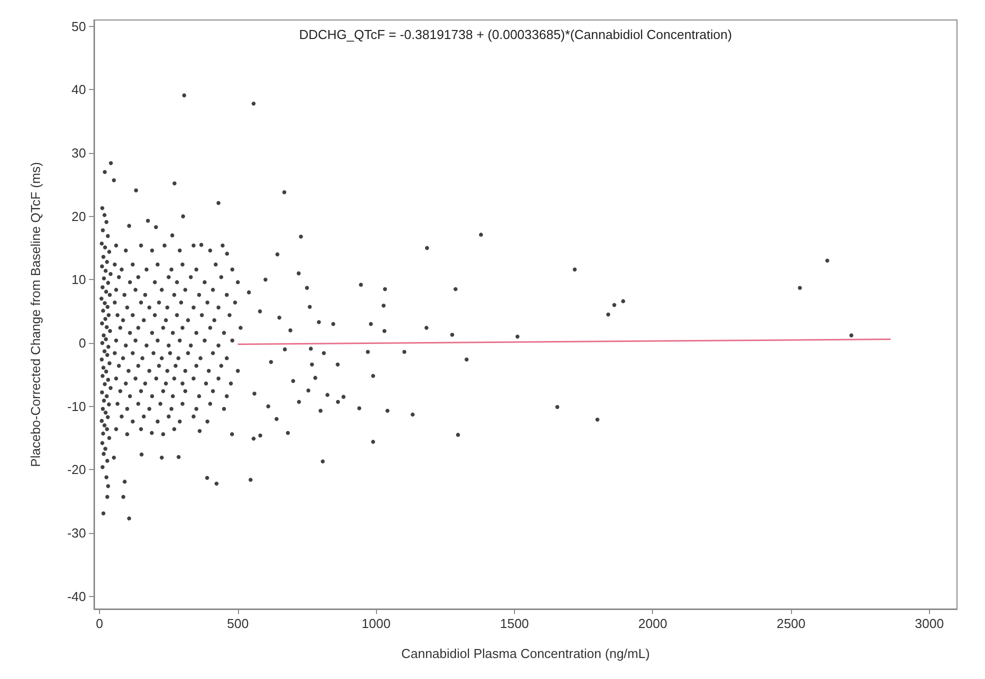  Describe the element at coordinates (76, 533) in the screenshot. I see `y-tick-label: -30` at that location.